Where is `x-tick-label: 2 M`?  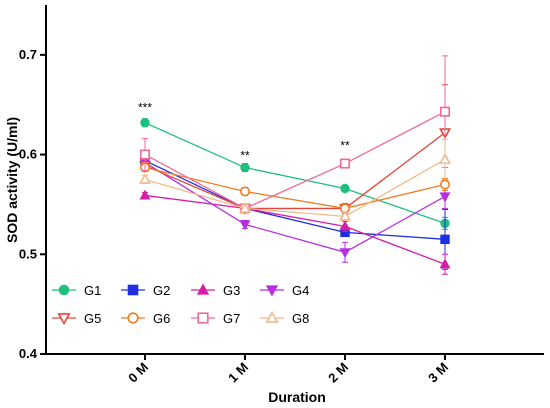
x-tick-label: 2 M is located at coordinates (338, 373).